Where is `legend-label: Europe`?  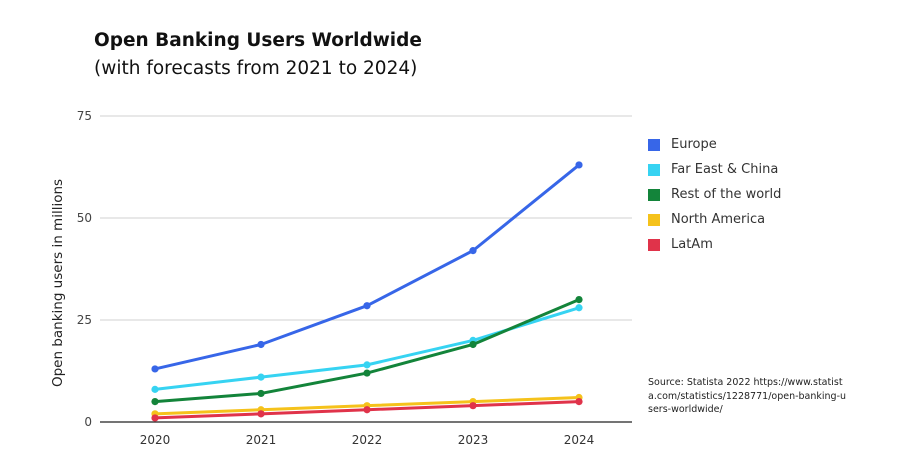 legend-label: Europe is located at coordinates (694, 144).